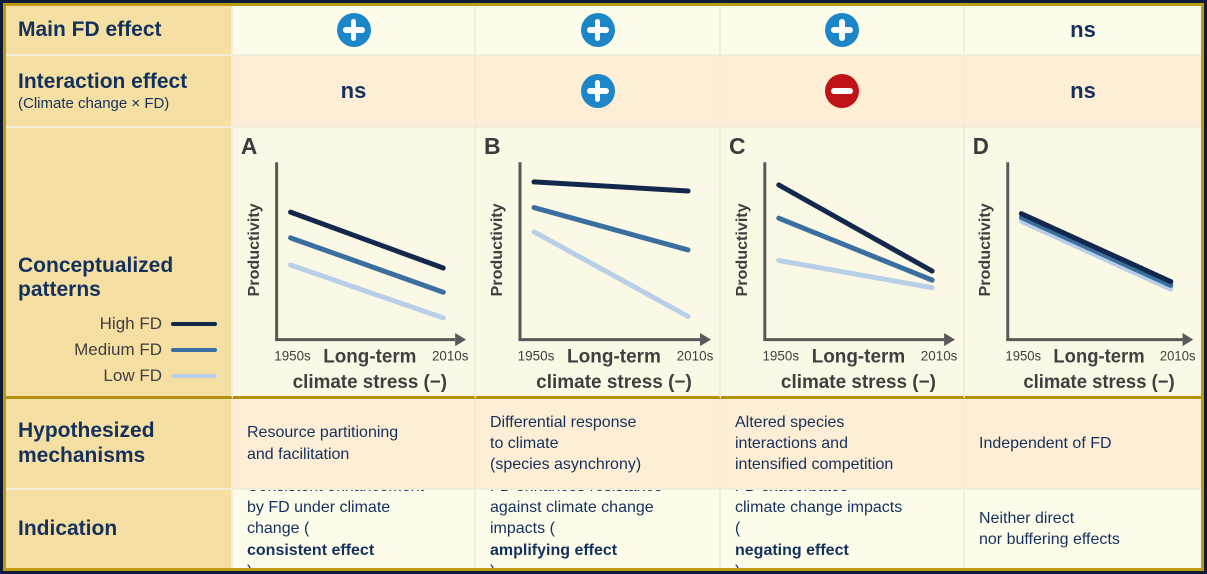  I want to click on minus-icon, so click(842, 91).